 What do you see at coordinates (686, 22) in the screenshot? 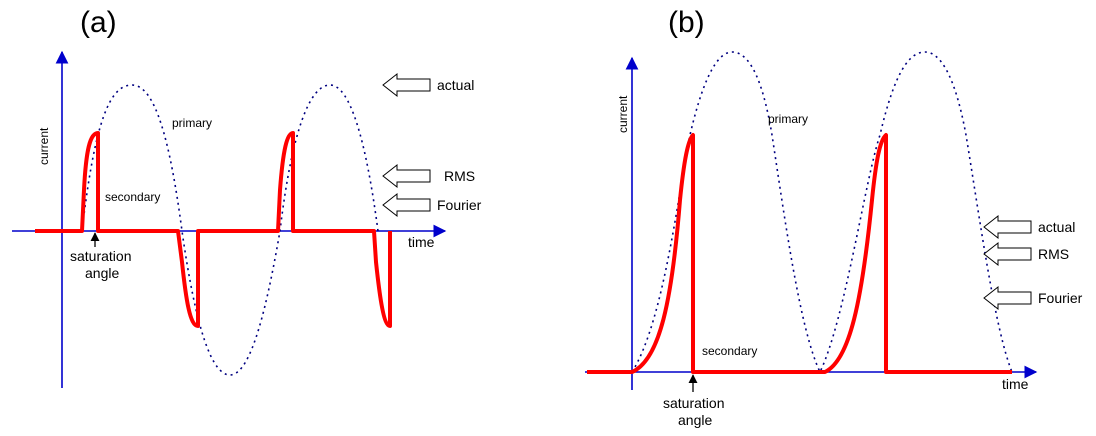
I see `panel-b-label: (b)` at bounding box center [686, 22].